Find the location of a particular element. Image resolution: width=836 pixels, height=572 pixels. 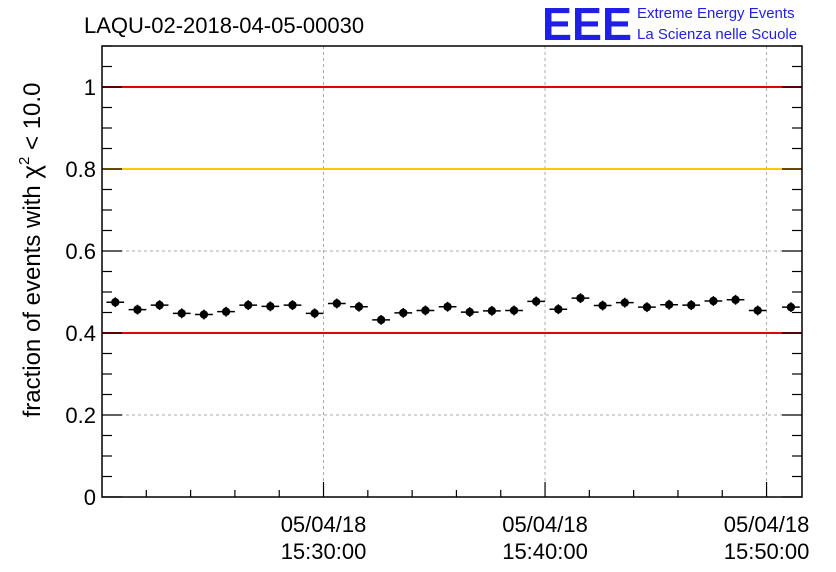

x-tick-label-time-1: 15:40:00 is located at coordinates (545, 551).